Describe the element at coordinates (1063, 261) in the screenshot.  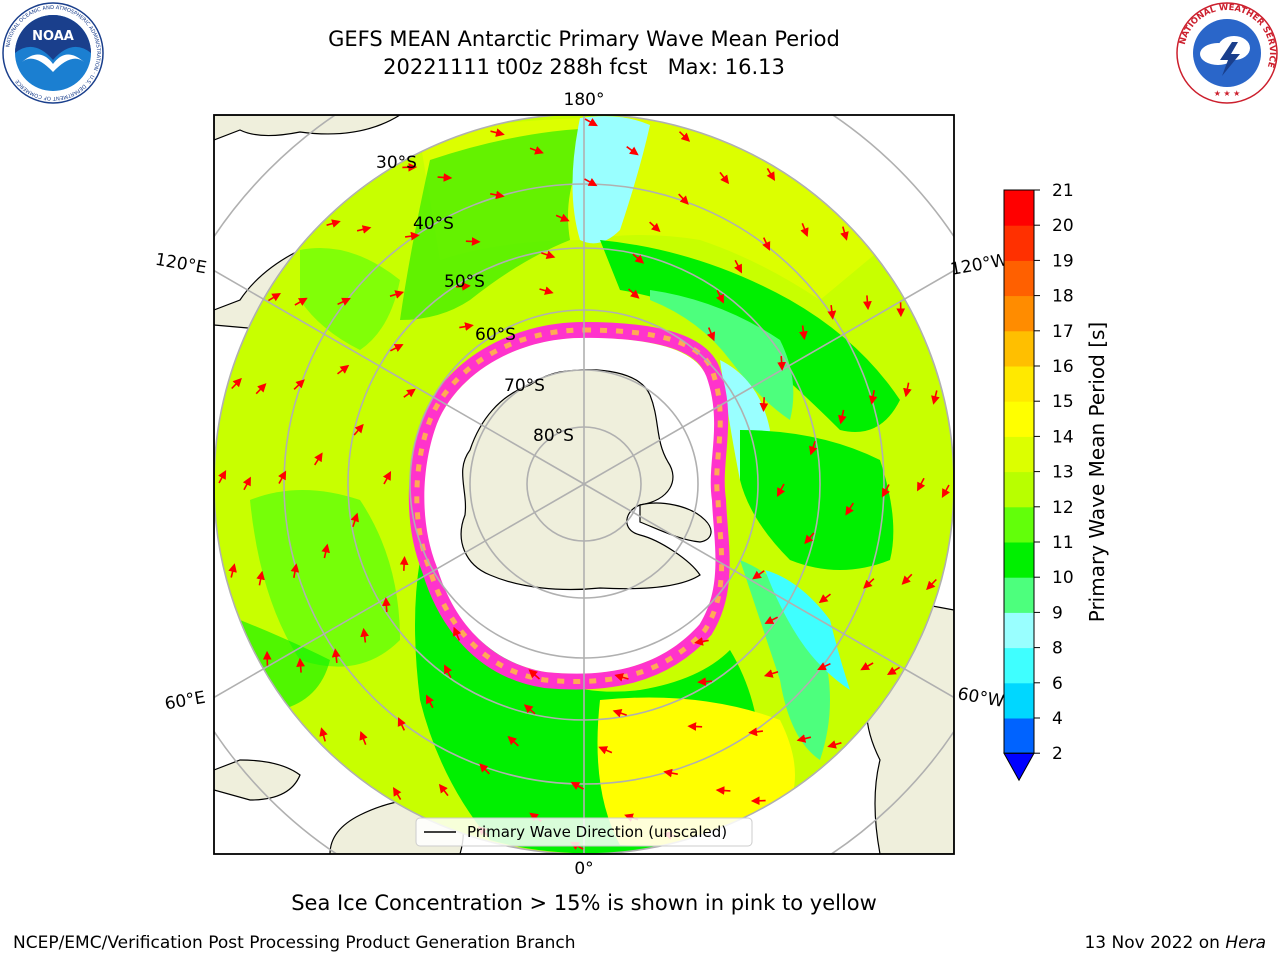
I see `colorbar-tick-label: 19` at that location.